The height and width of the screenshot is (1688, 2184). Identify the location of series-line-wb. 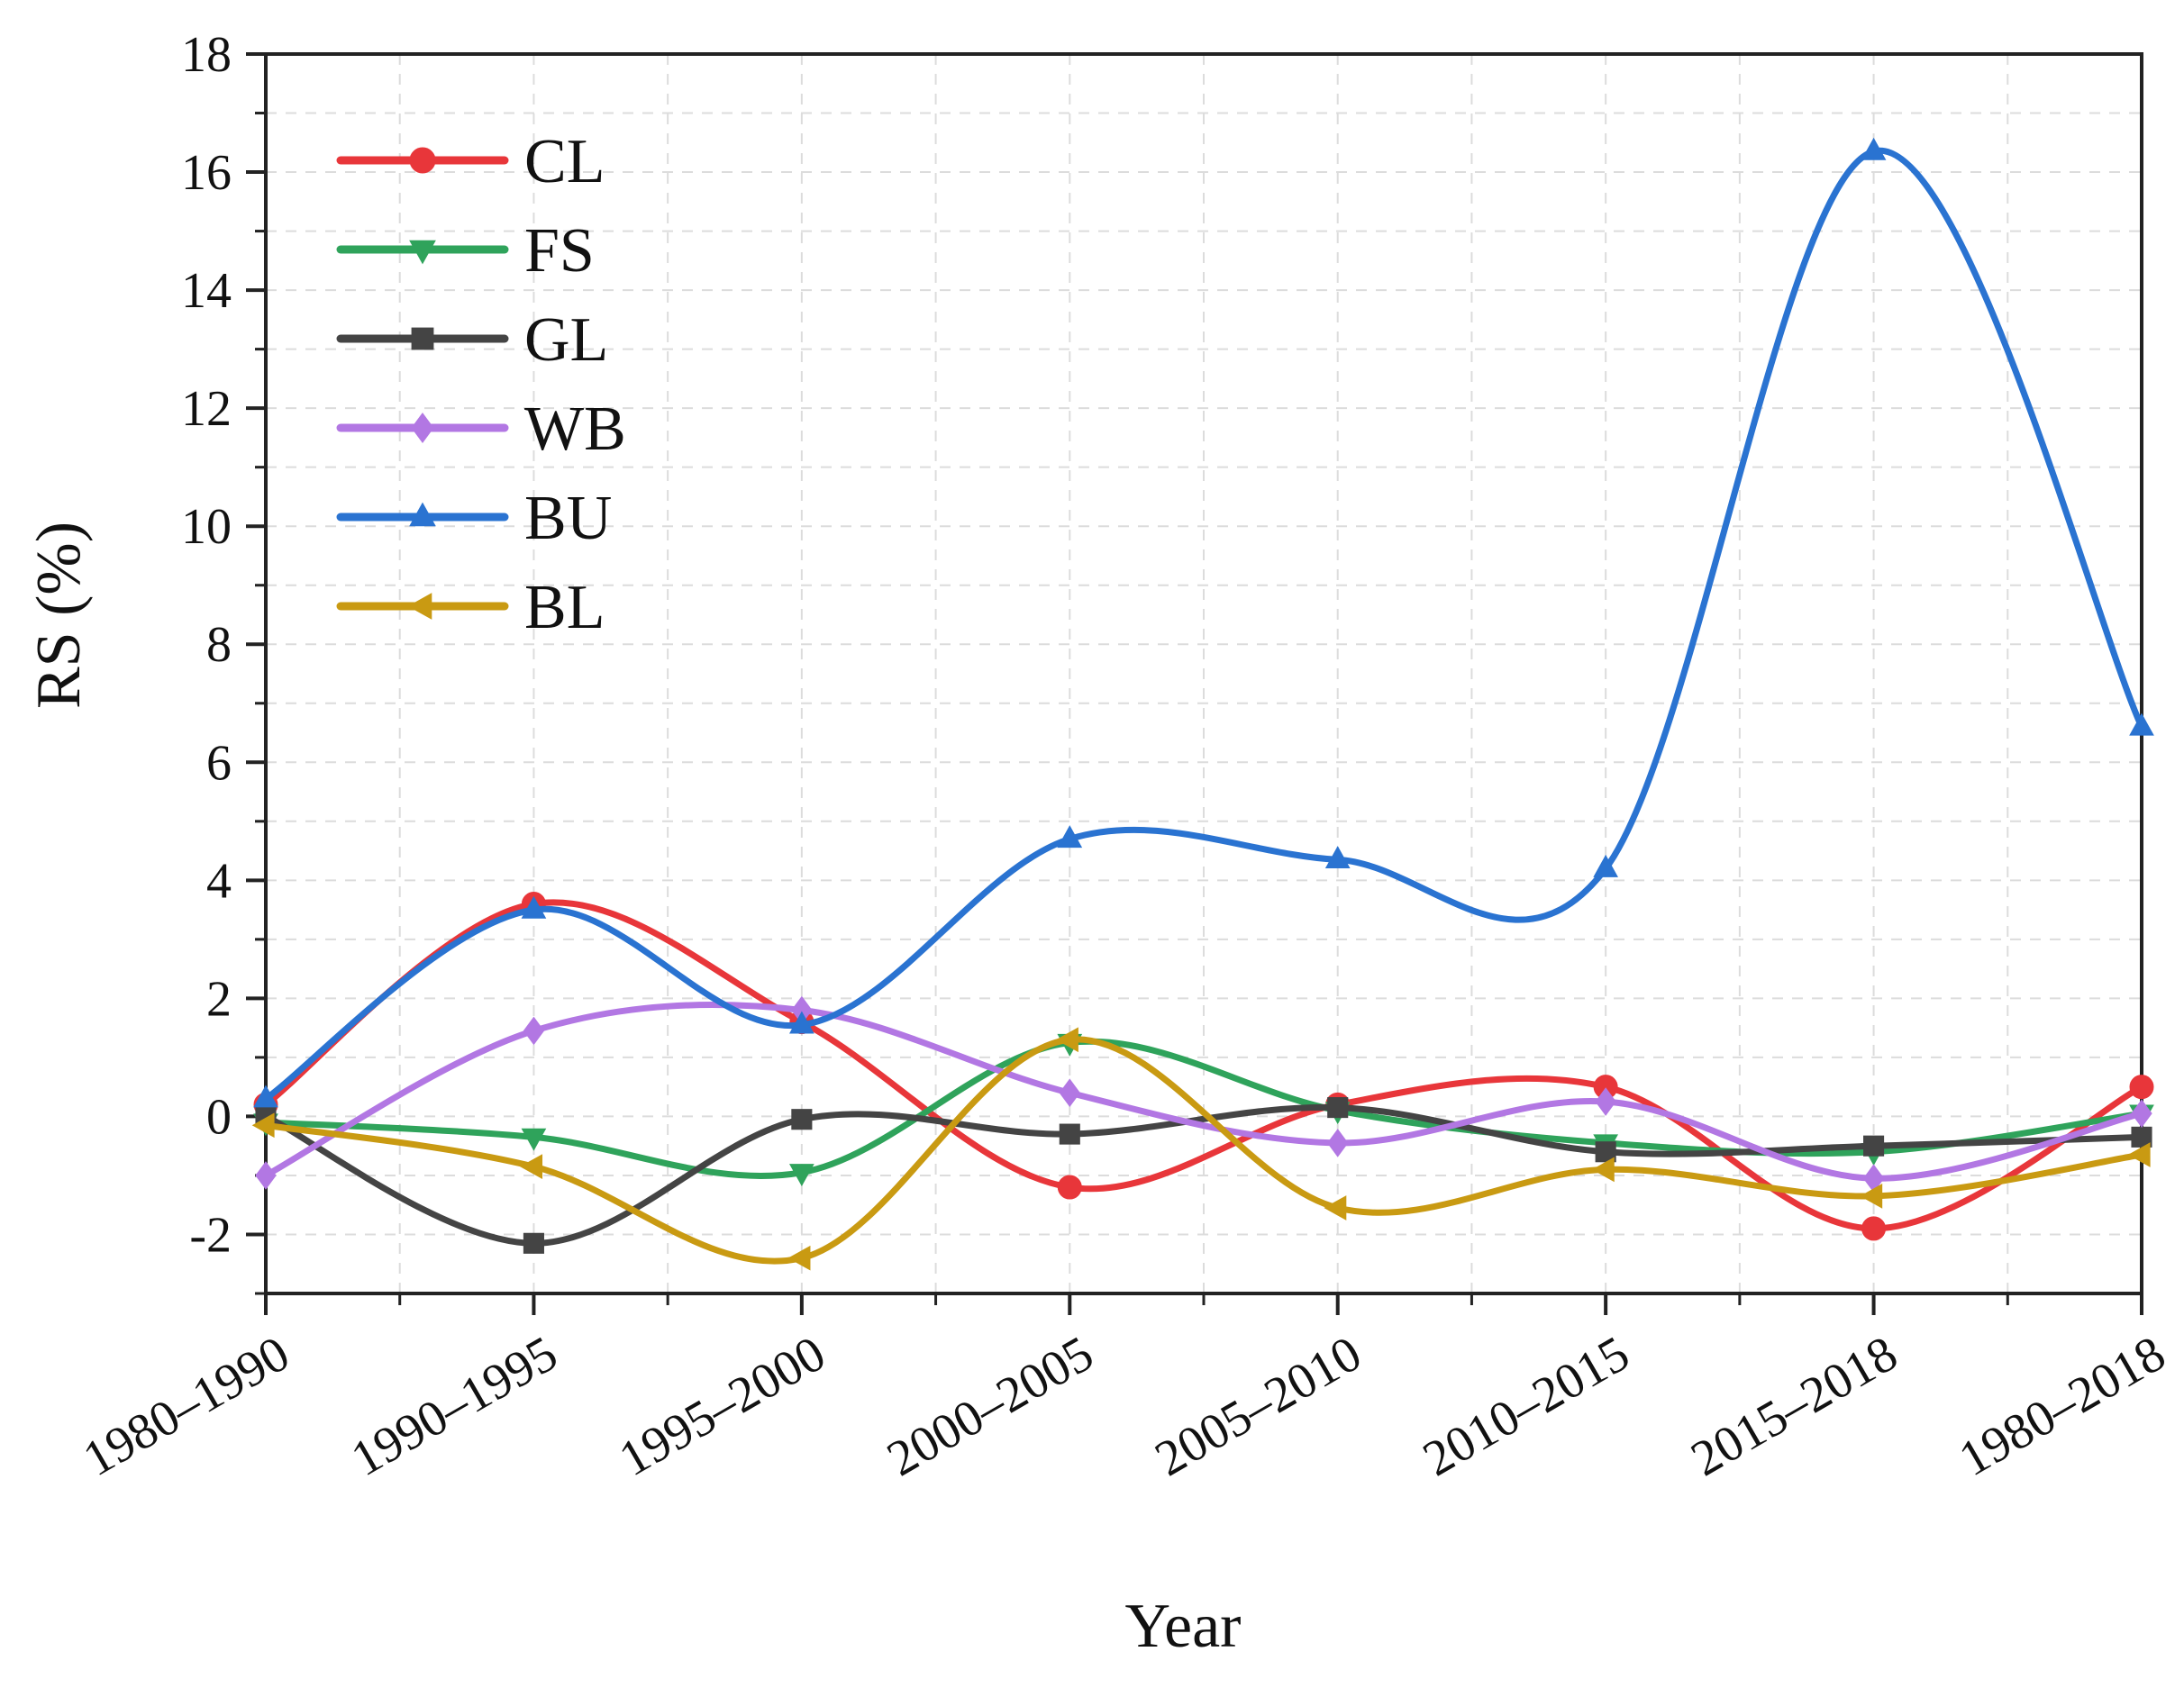
(1203, 1092).